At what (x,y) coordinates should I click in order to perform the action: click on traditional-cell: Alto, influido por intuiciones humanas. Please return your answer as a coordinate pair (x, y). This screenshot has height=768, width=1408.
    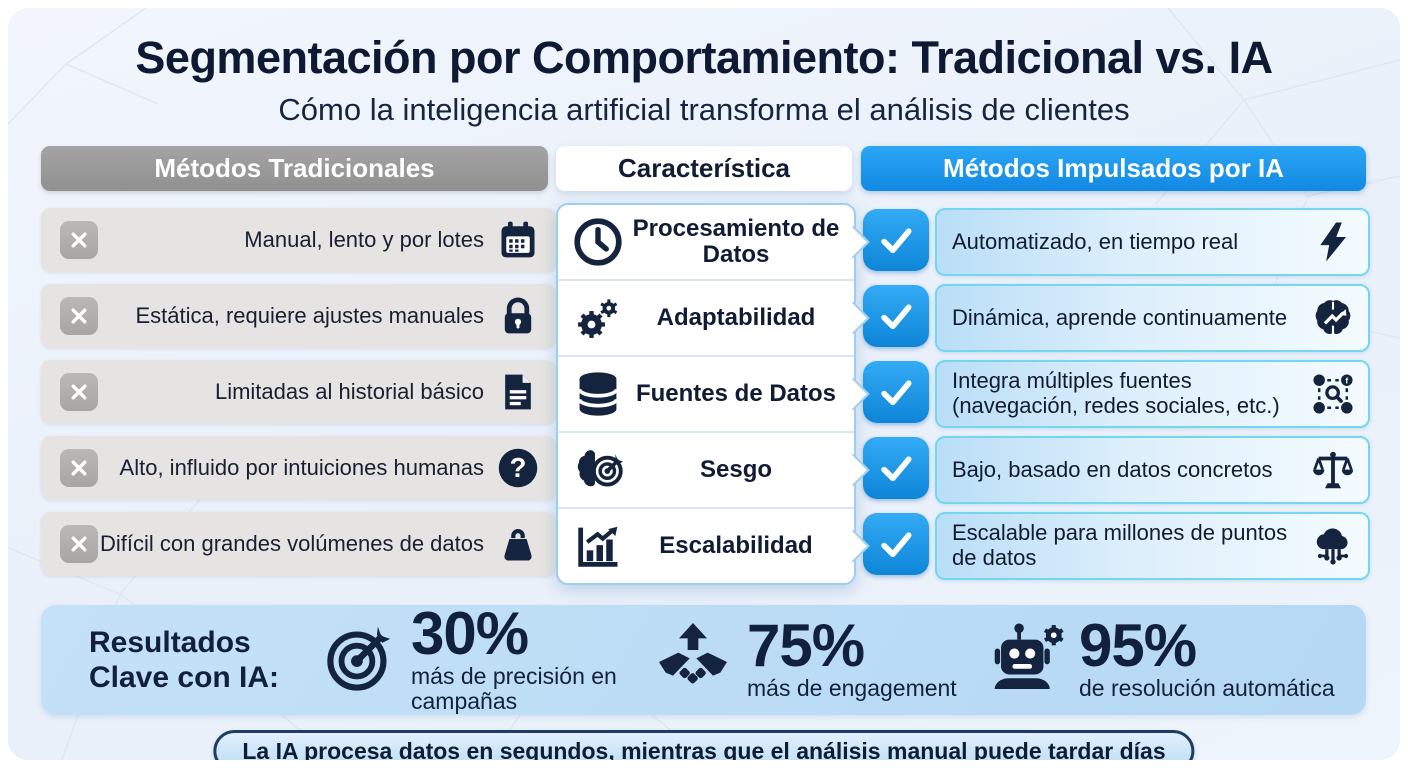
    Looking at the image, I should click on (298, 468).